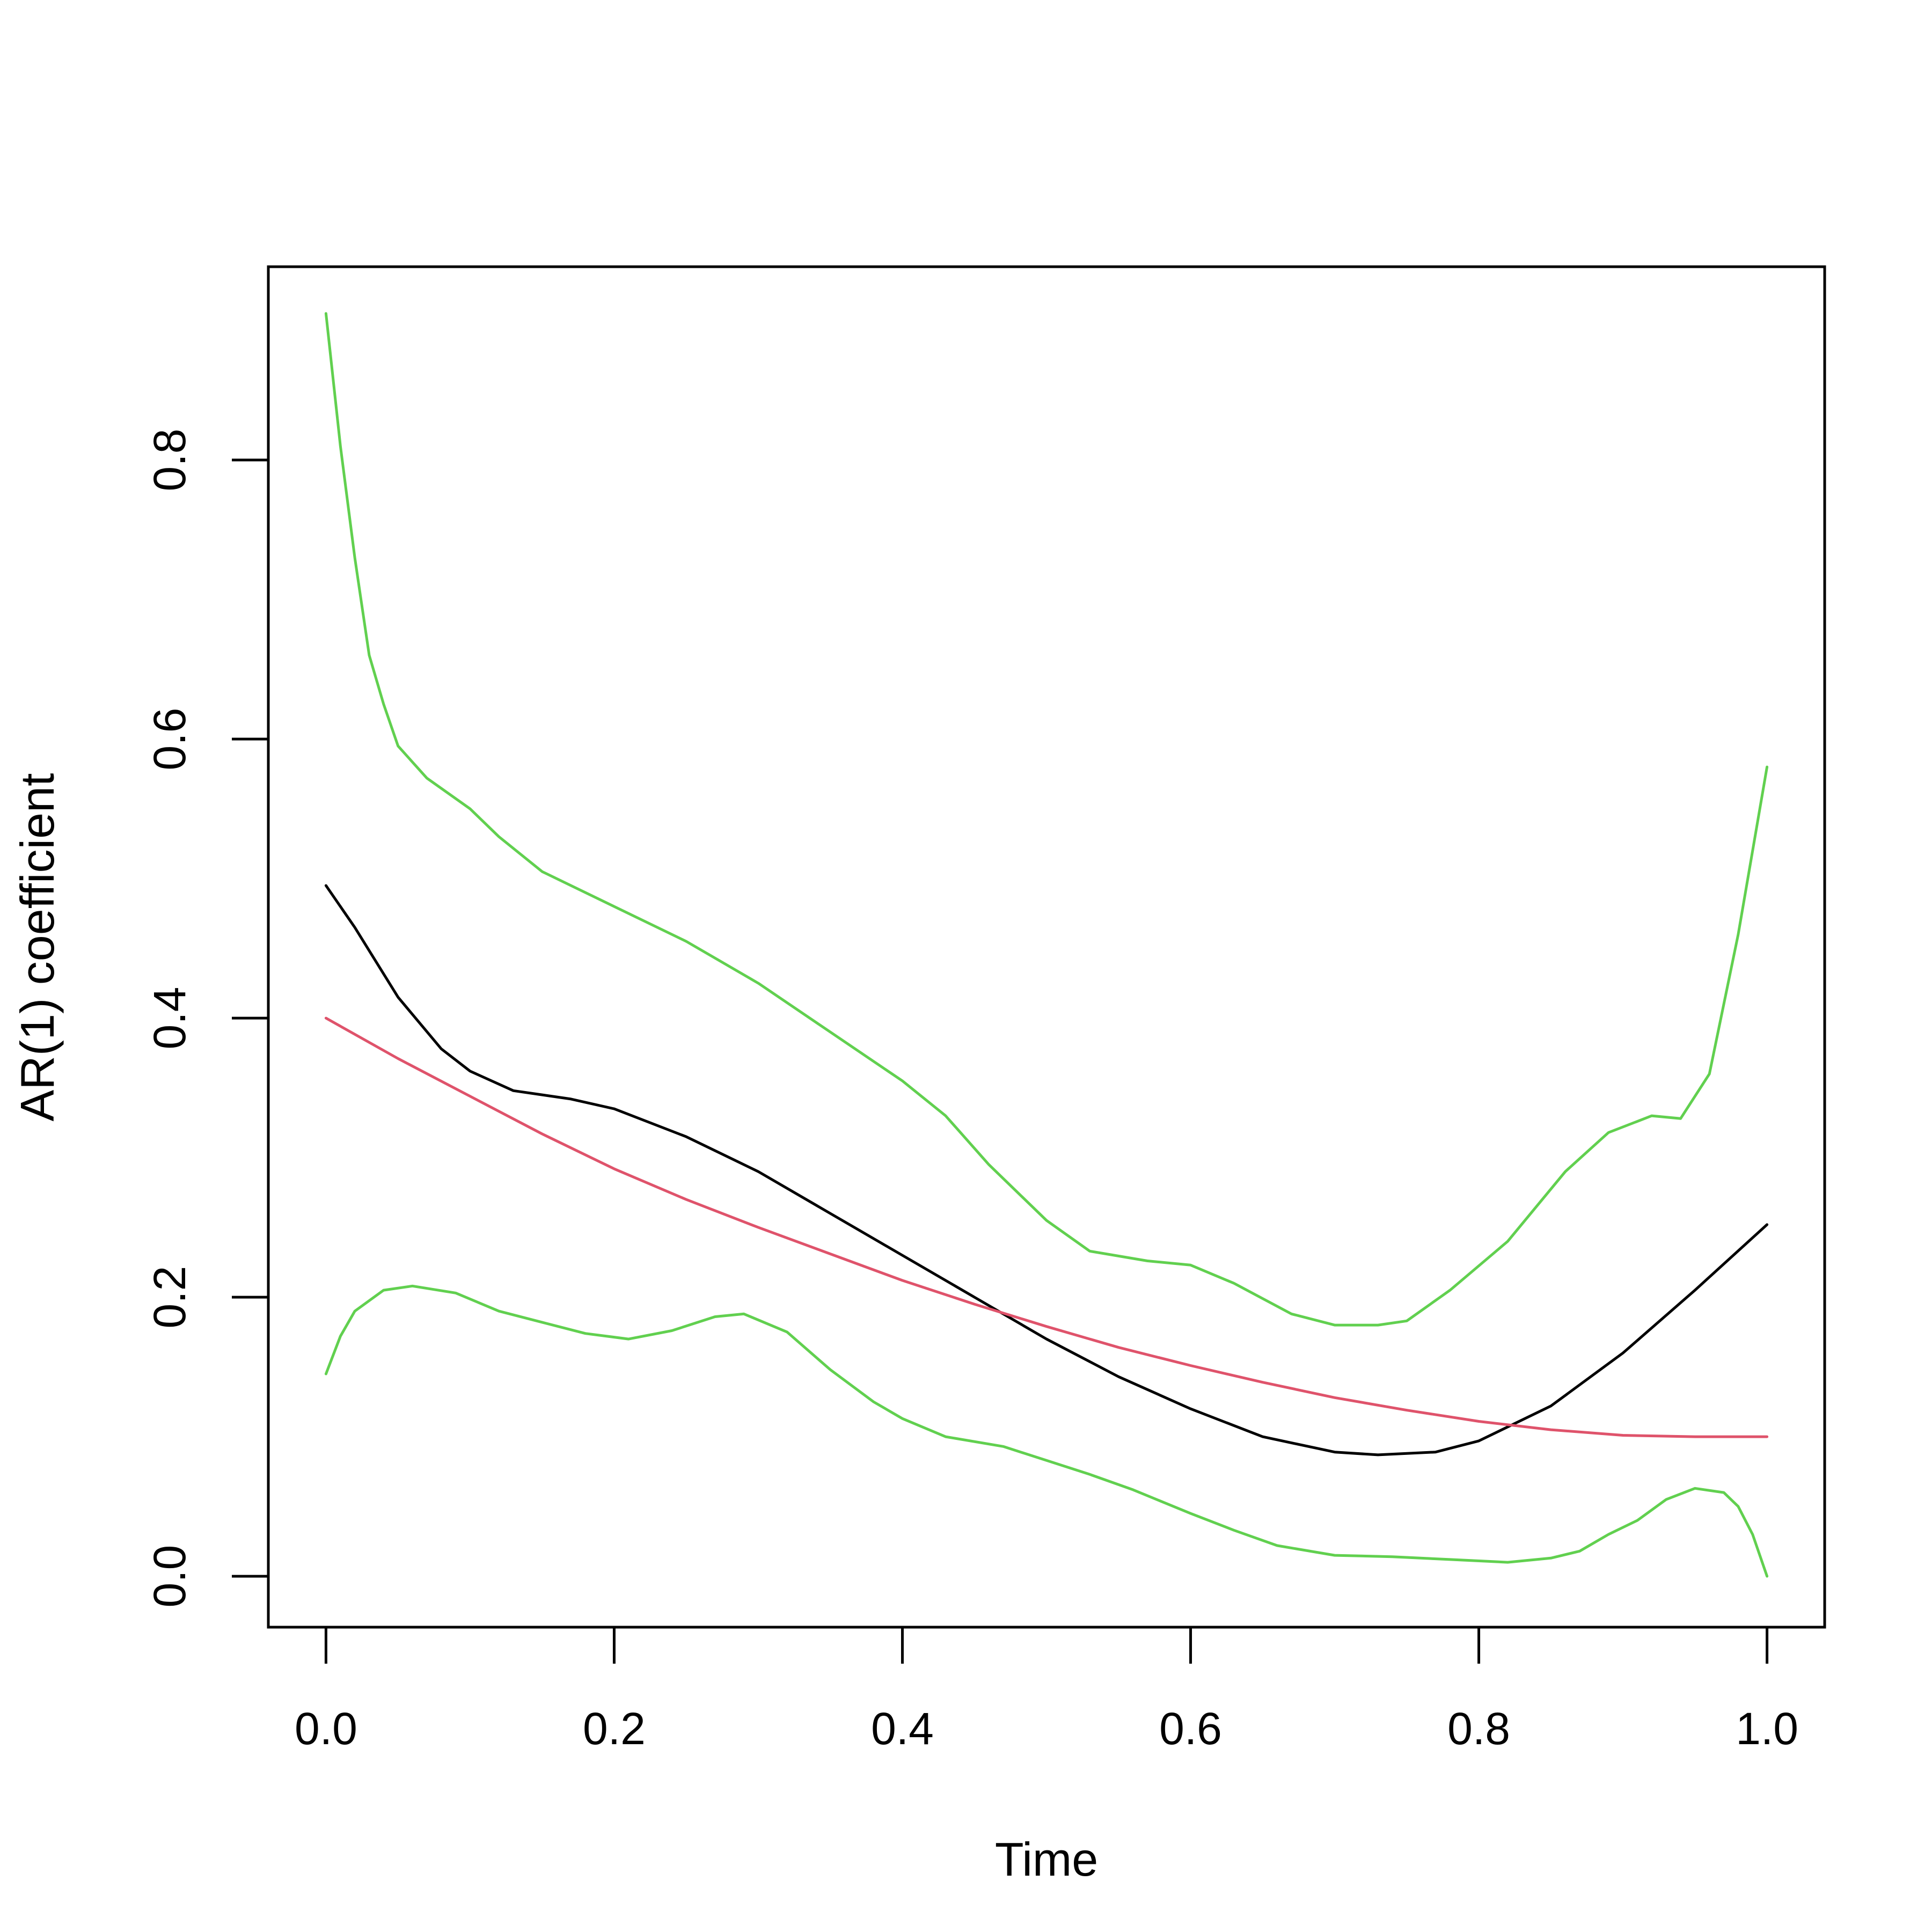 The image size is (1932, 1932). Describe the element at coordinates (1046, 1690) in the screenshot. I see `x-axis: 0.0 0.2 0.4 0.6 0.8 1.0` at that location.